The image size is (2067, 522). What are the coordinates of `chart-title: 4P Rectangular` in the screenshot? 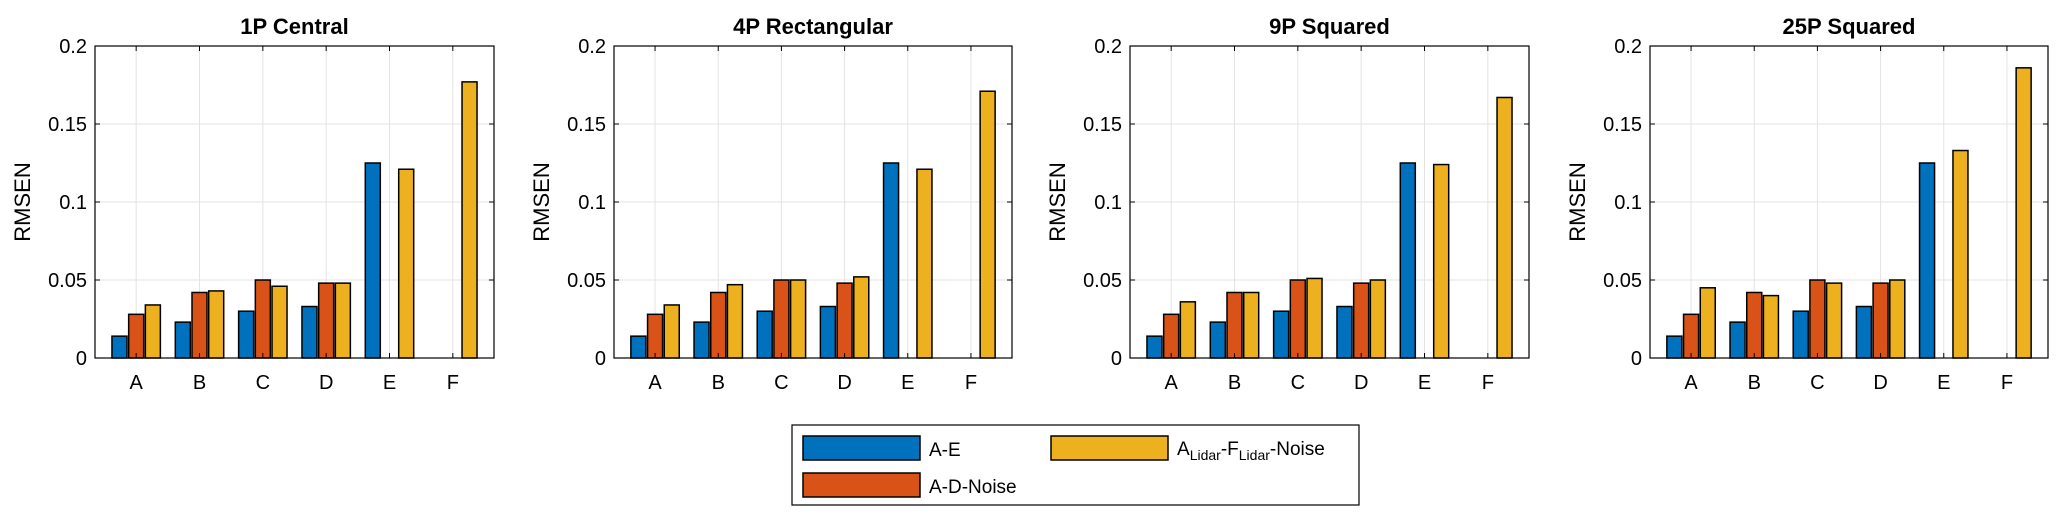 It's located at (813, 26).